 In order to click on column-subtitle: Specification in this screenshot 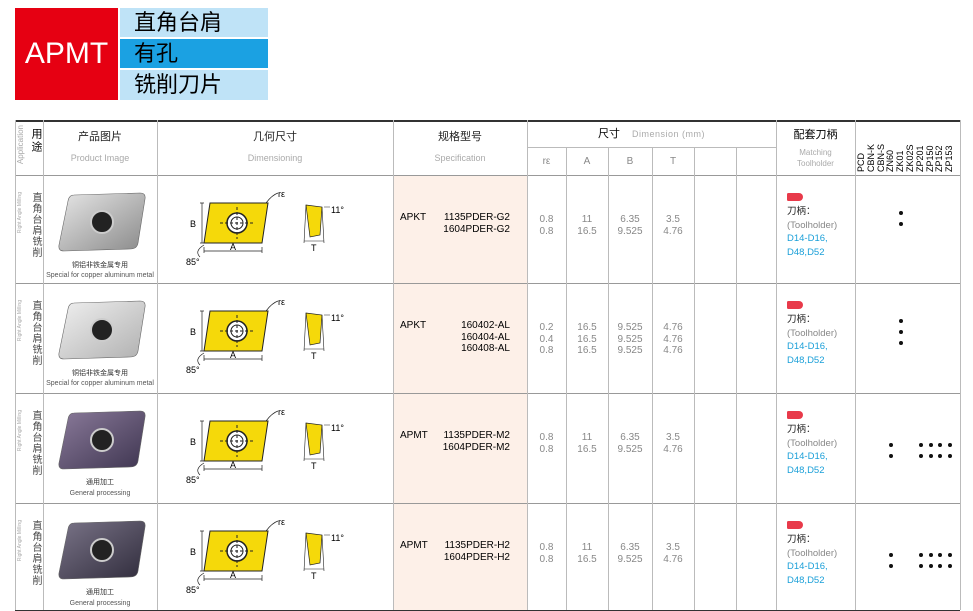, I will do `click(460, 158)`.